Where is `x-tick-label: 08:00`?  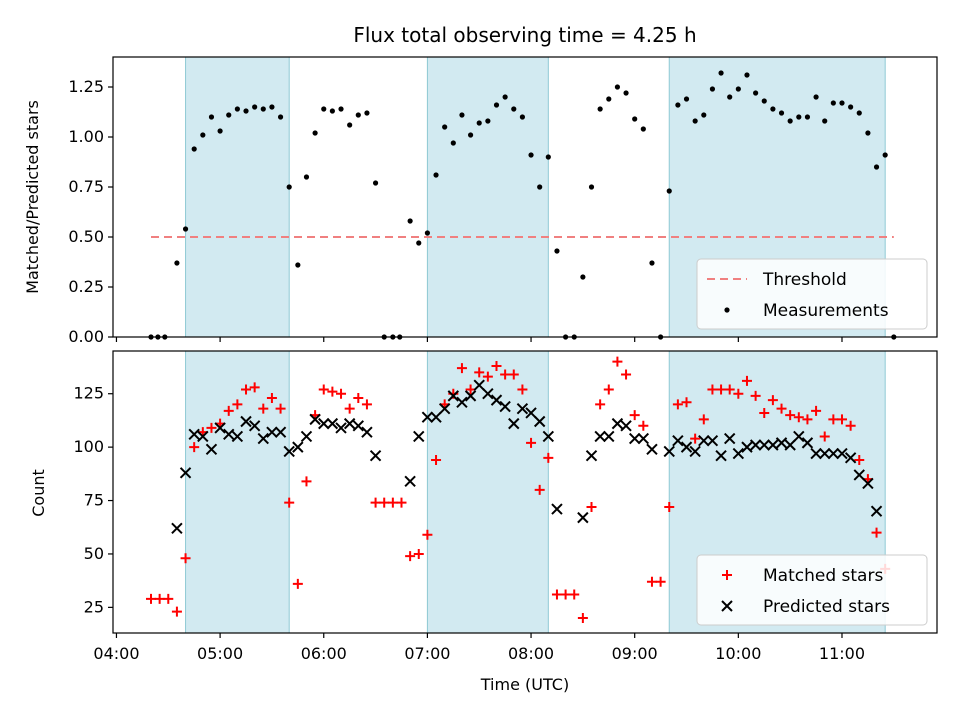 x-tick-label: 08:00 is located at coordinates (531, 653).